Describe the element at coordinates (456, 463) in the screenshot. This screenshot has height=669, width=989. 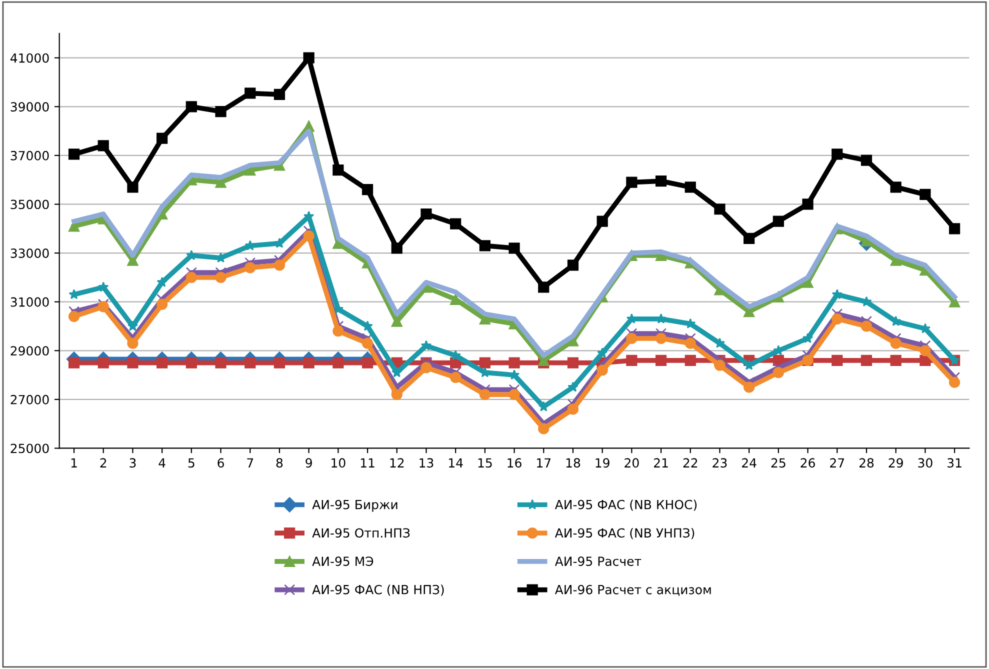
I see `x-tick-label: 14` at that location.